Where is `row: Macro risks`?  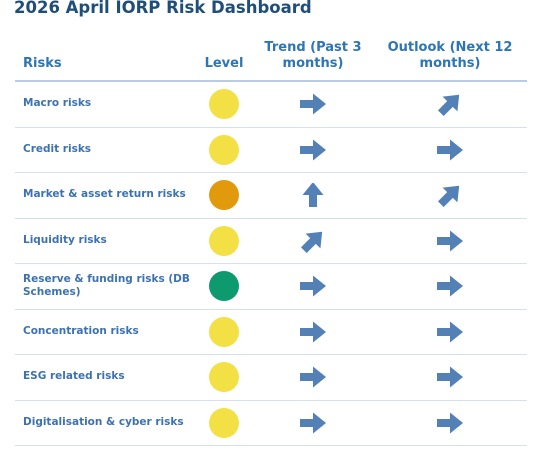
row: Macro risks is located at coordinates (271, 104).